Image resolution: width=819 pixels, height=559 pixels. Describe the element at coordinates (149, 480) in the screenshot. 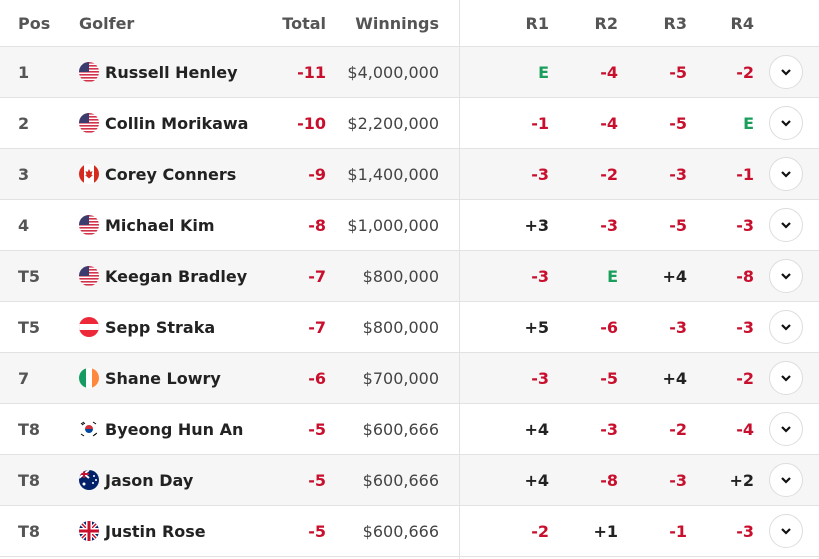

I see `golfer-name: Jason Day` at that location.